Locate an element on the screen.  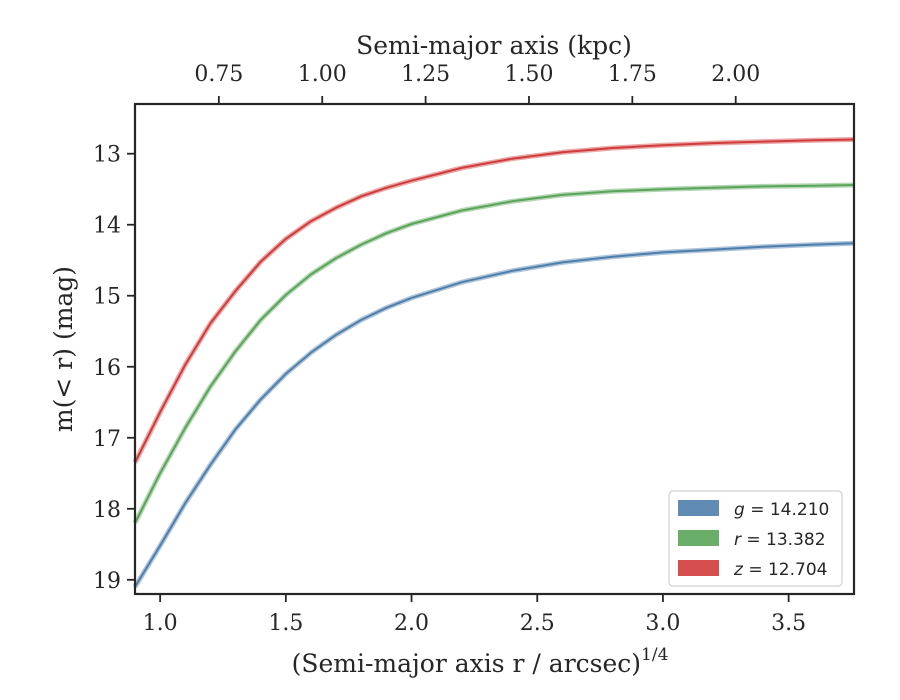
legend: g = 14.210 r = 13.382 z = 12.704 is located at coordinates (755, 538).